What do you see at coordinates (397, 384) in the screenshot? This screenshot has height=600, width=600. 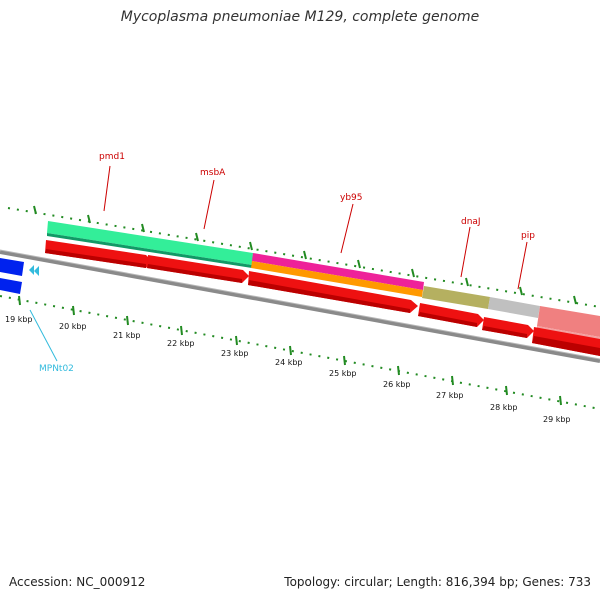 I see `tick-label-26: 26 kbp` at bounding box center [397, 384].